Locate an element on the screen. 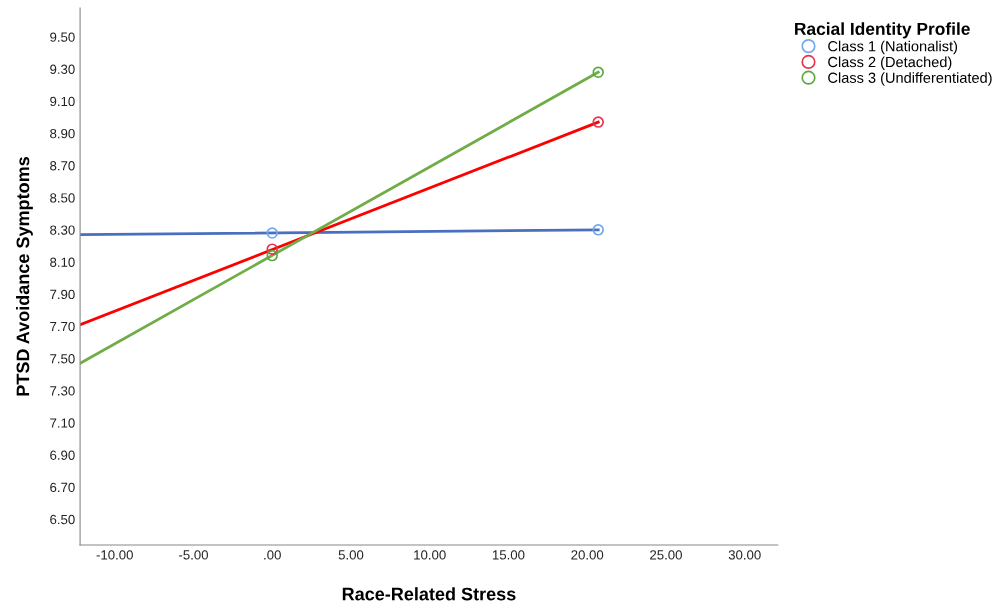  y-tick-label: 7.10 is located at coordinates (62, 423).